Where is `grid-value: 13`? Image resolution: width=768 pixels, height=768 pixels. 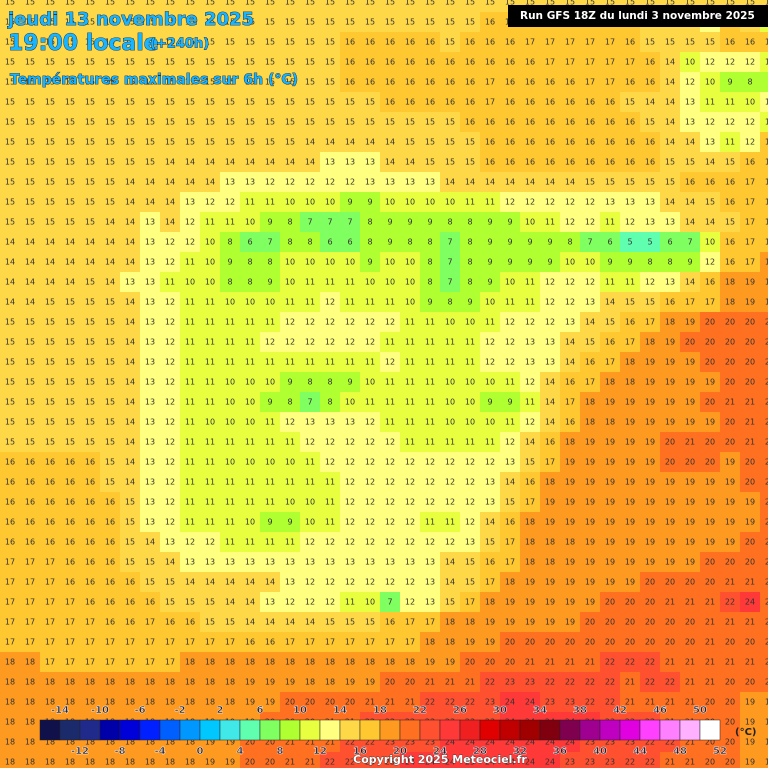 grid-value: 13 is located at coordinates (650, 222).